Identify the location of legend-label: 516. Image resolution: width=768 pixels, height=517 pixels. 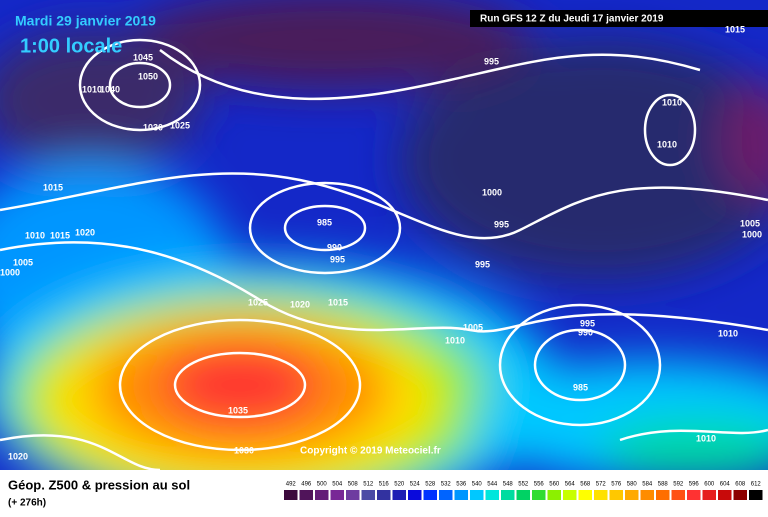
(384, 485).